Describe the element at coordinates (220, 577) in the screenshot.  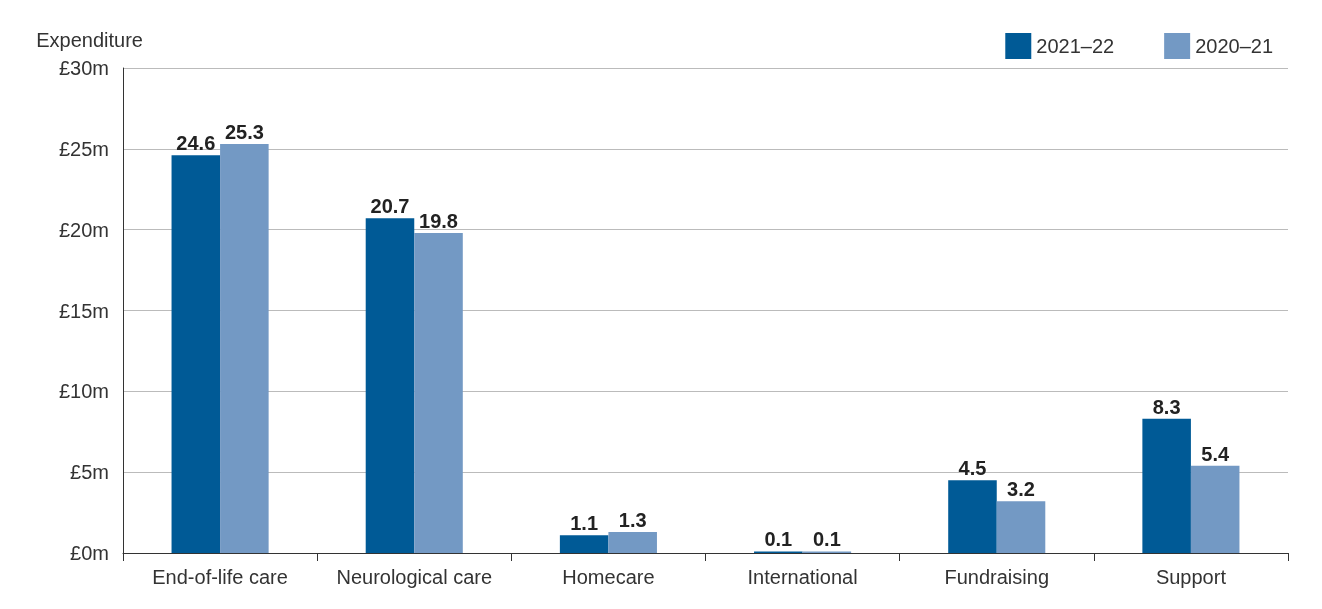
I see `x-tick-label: End-of-life care` at that location.